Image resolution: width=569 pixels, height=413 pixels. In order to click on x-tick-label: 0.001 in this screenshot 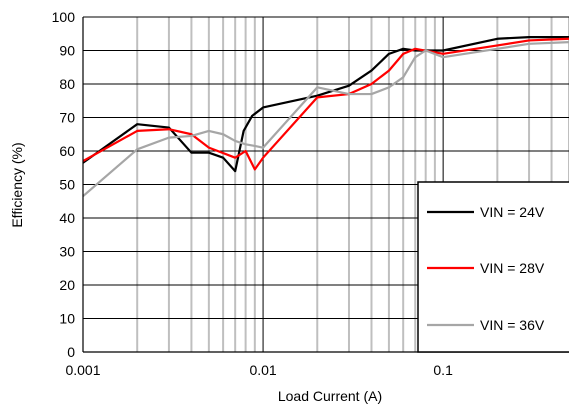, I will do `click(82, 370)`.